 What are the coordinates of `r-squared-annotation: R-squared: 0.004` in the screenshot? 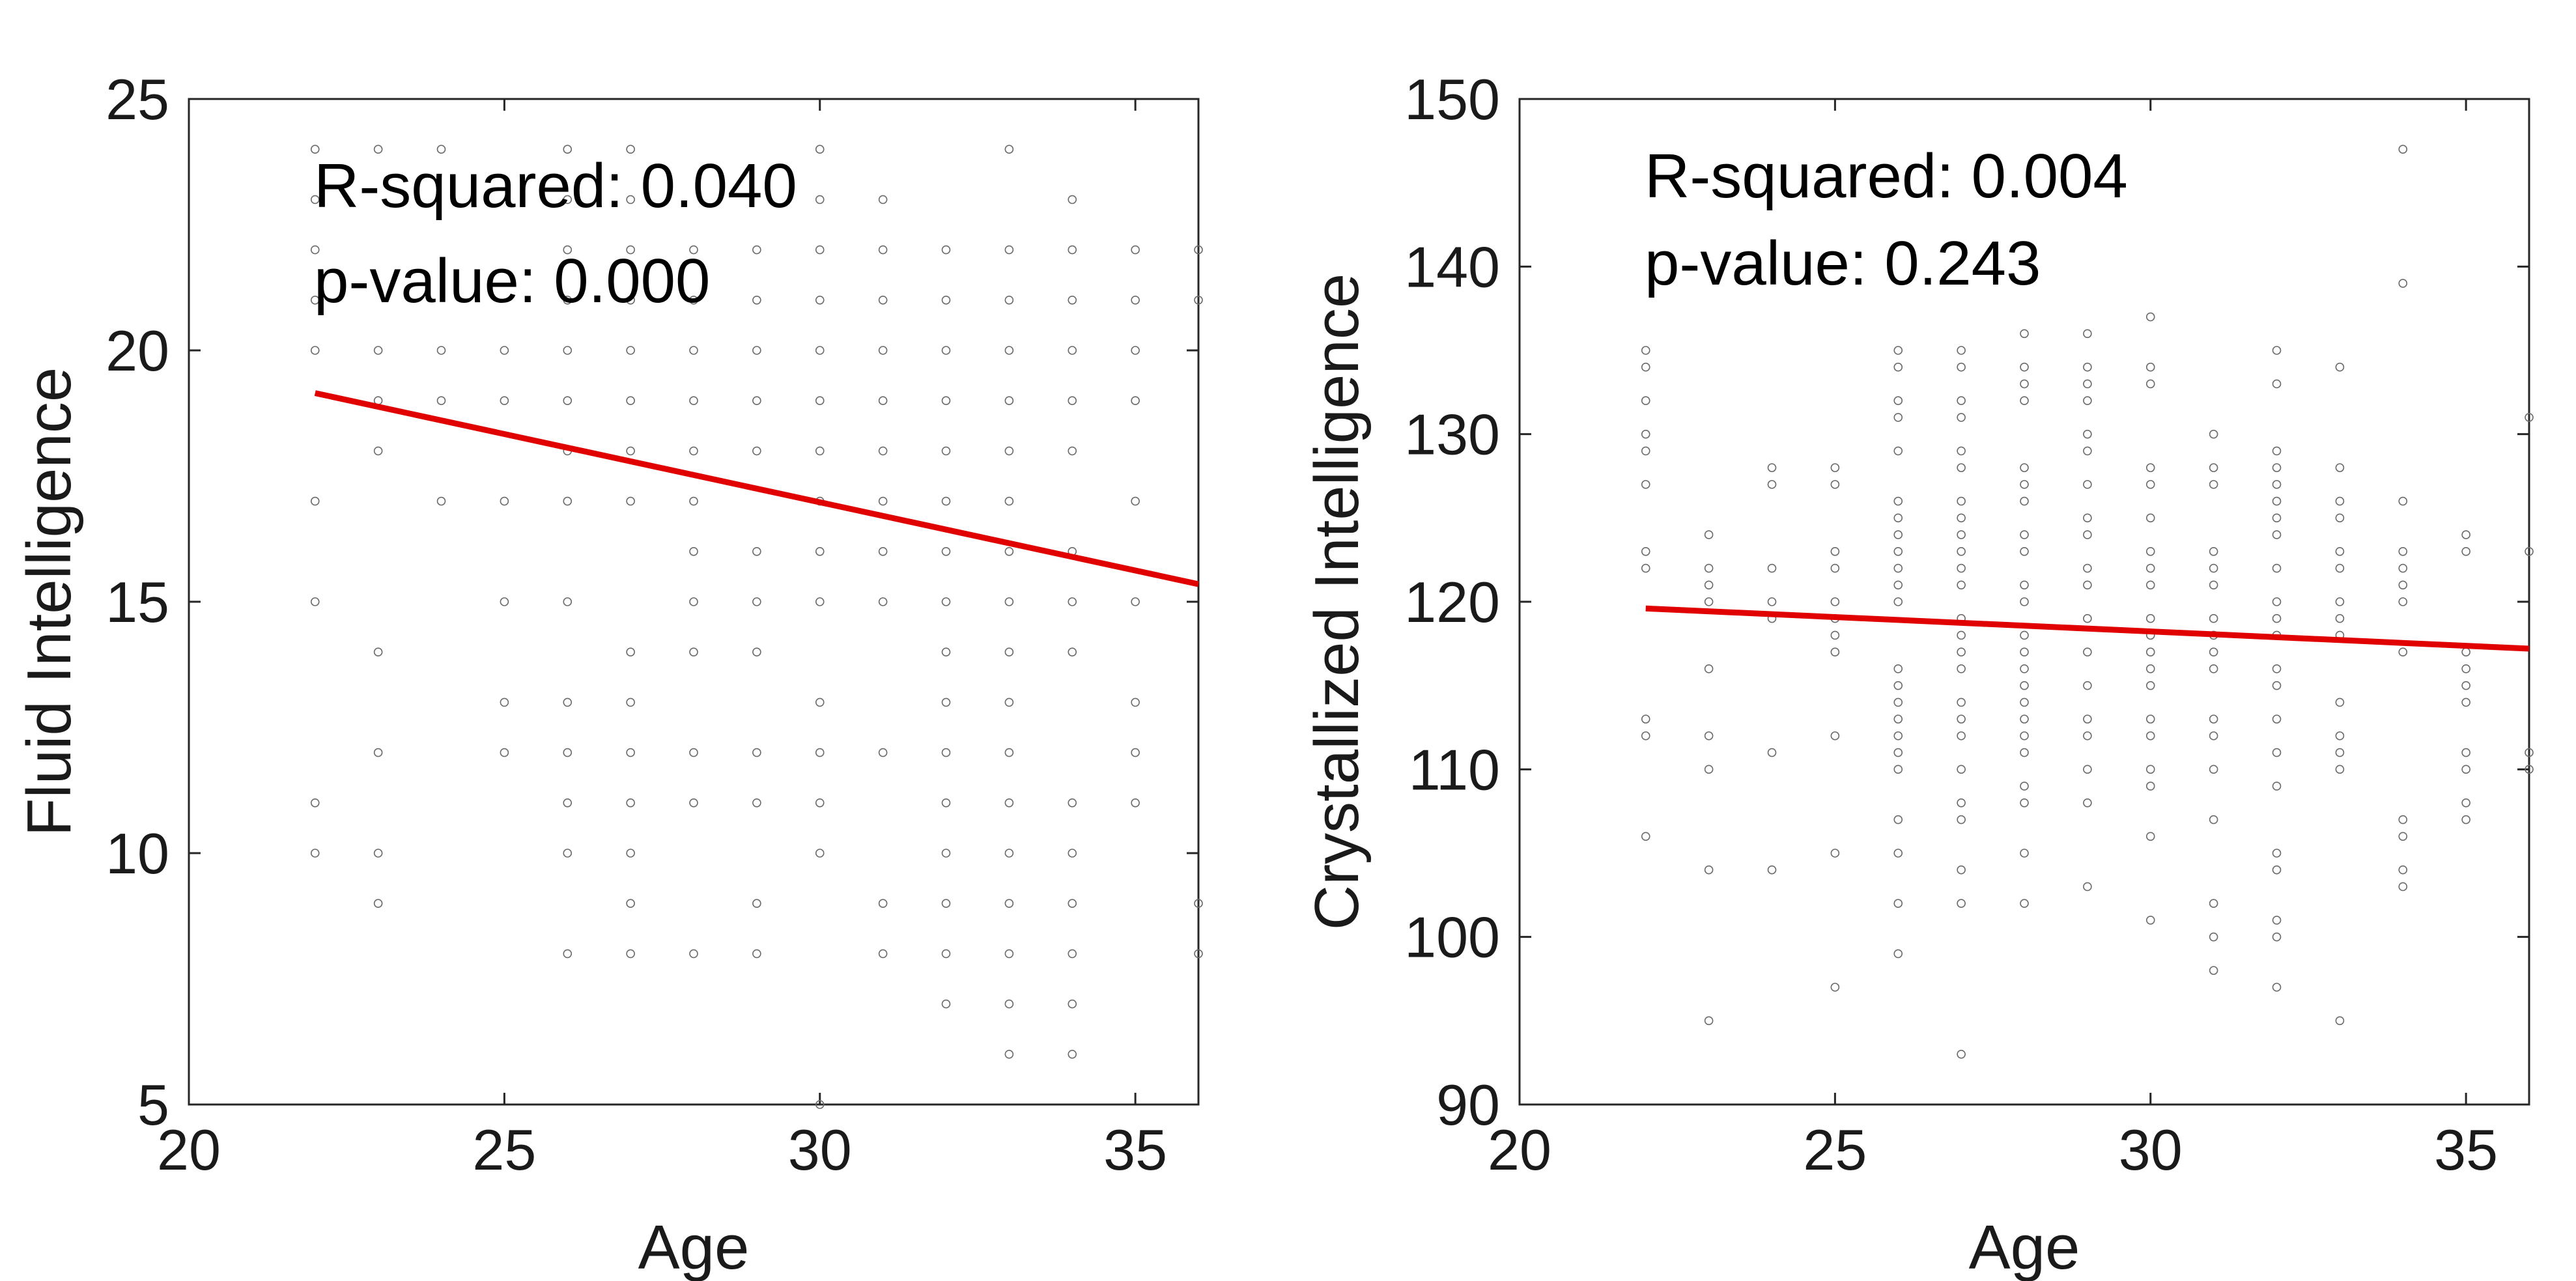 It's located at (1886, 176).